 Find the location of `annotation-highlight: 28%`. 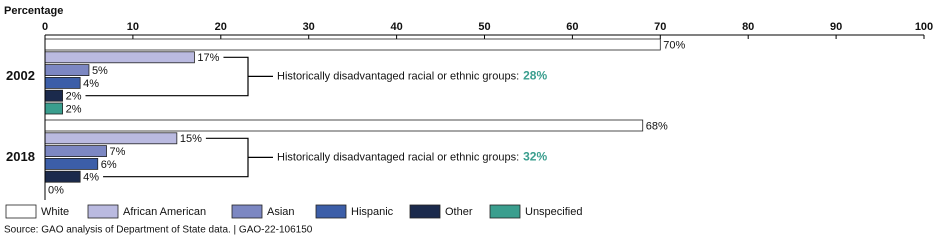

annotation-highlight: 28% is located at coordinates (535, 76).